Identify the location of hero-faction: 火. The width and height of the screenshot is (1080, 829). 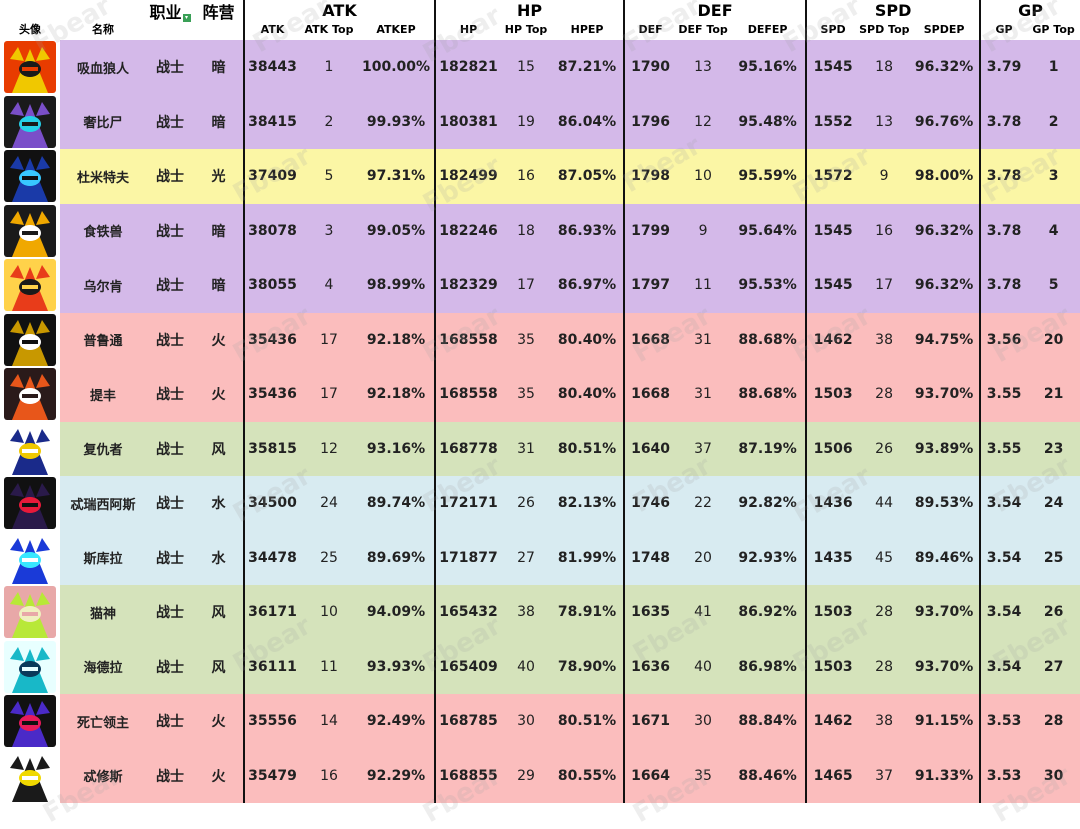
(219, 394).